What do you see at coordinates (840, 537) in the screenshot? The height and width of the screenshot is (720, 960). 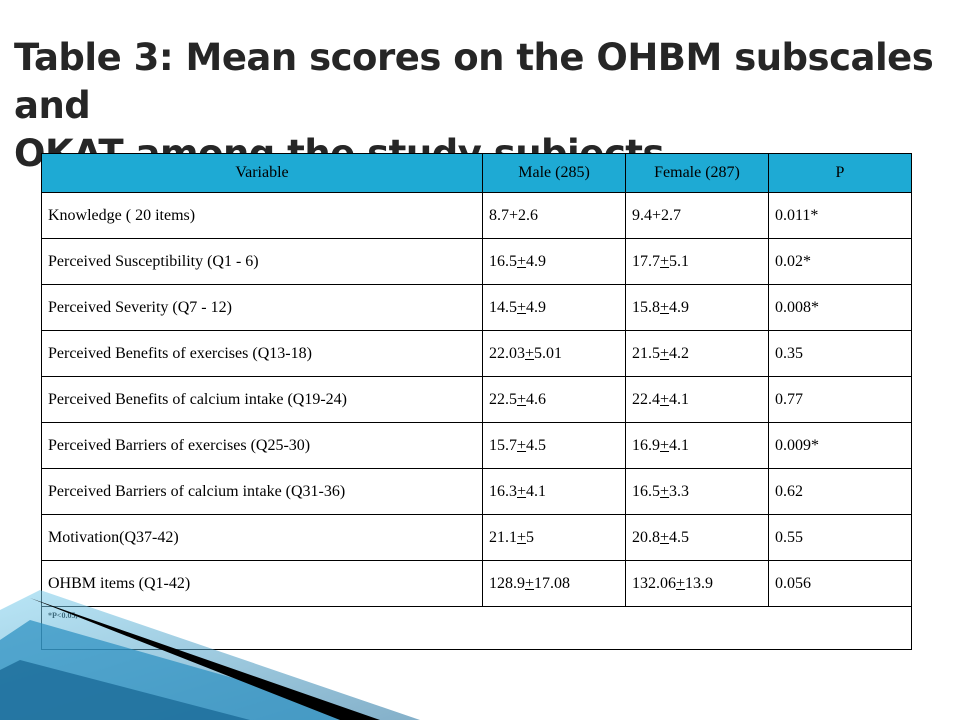 I see `cell-p: 0.55` at bounding box center [840, 537].